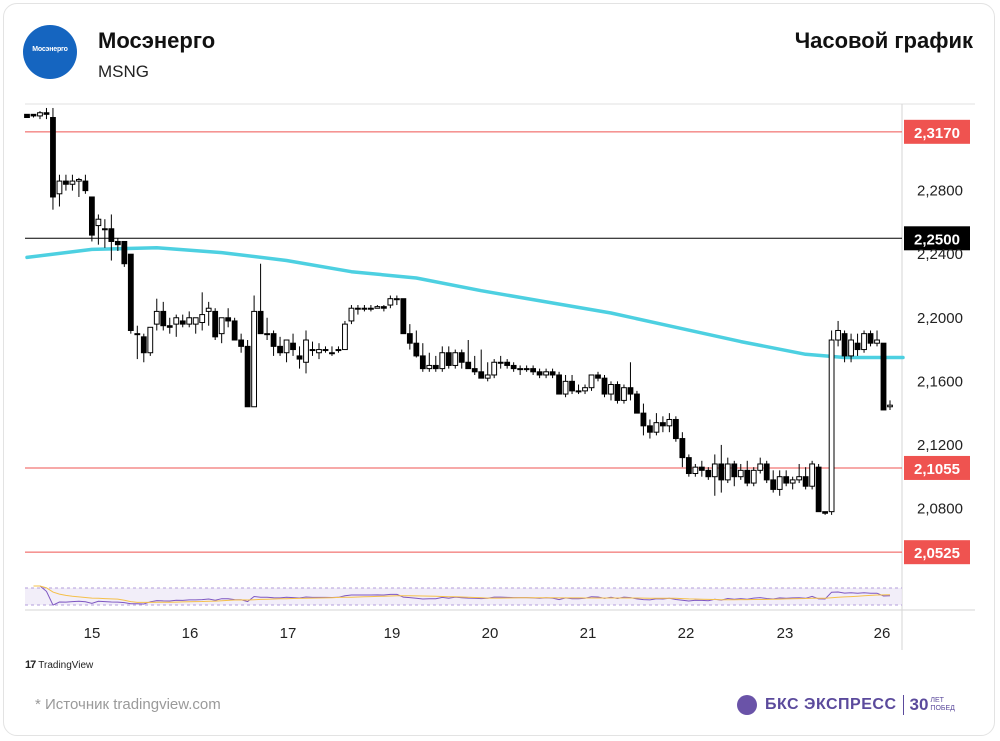 This screenshot has height=741, width=1000. I want to click on level-label: 2,3170, so click(937, 133).